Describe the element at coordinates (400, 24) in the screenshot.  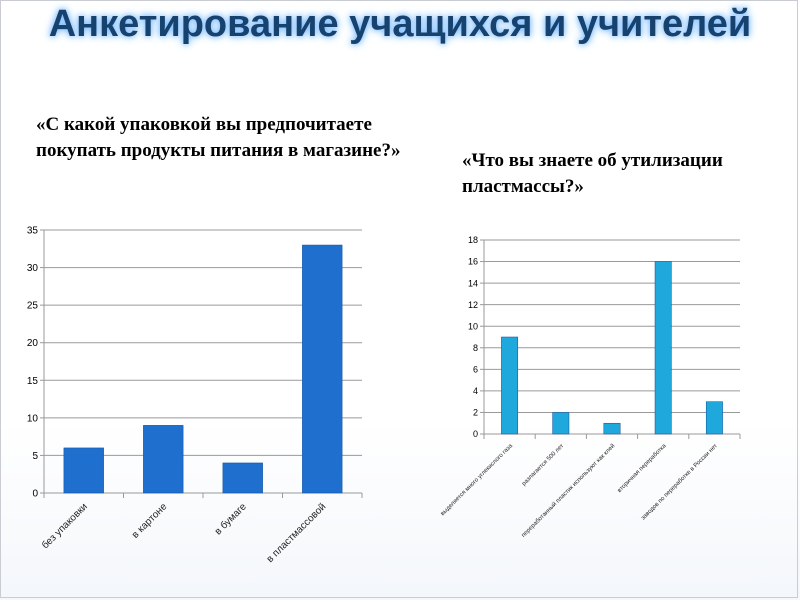
I see `slide-title: Анкетирование учащихся и учителей` at that location.